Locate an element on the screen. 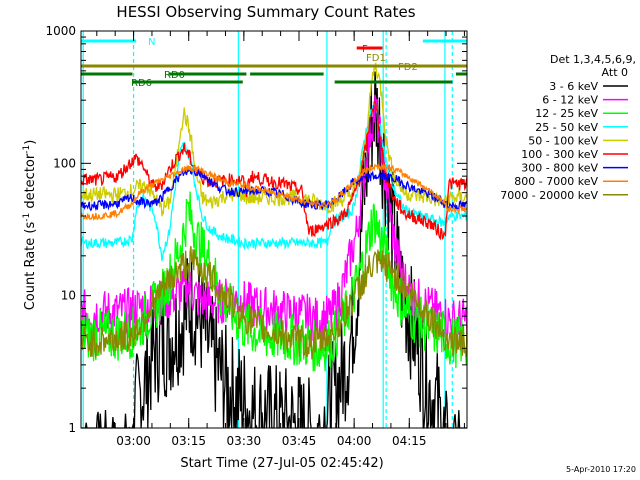  label-fd1: FD1 is located at coordinates (376, 58).